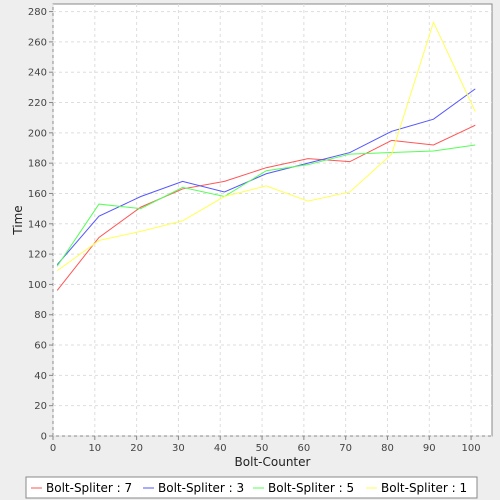  I want to click on y-tick-label: 80, so click(40, 315).